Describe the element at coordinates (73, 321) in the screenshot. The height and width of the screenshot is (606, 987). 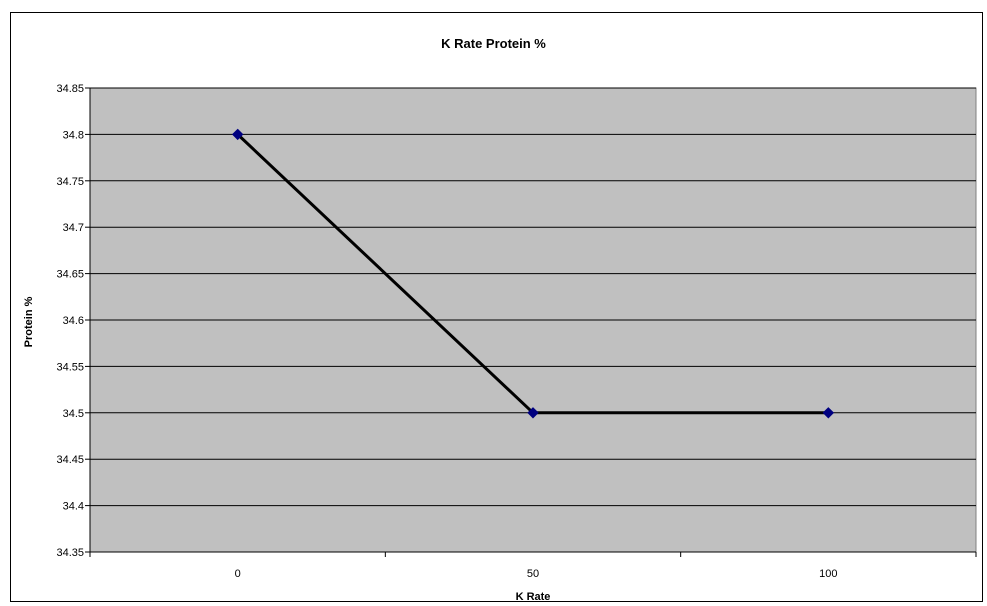
I see `y-tick-label: 34.6` at that location.